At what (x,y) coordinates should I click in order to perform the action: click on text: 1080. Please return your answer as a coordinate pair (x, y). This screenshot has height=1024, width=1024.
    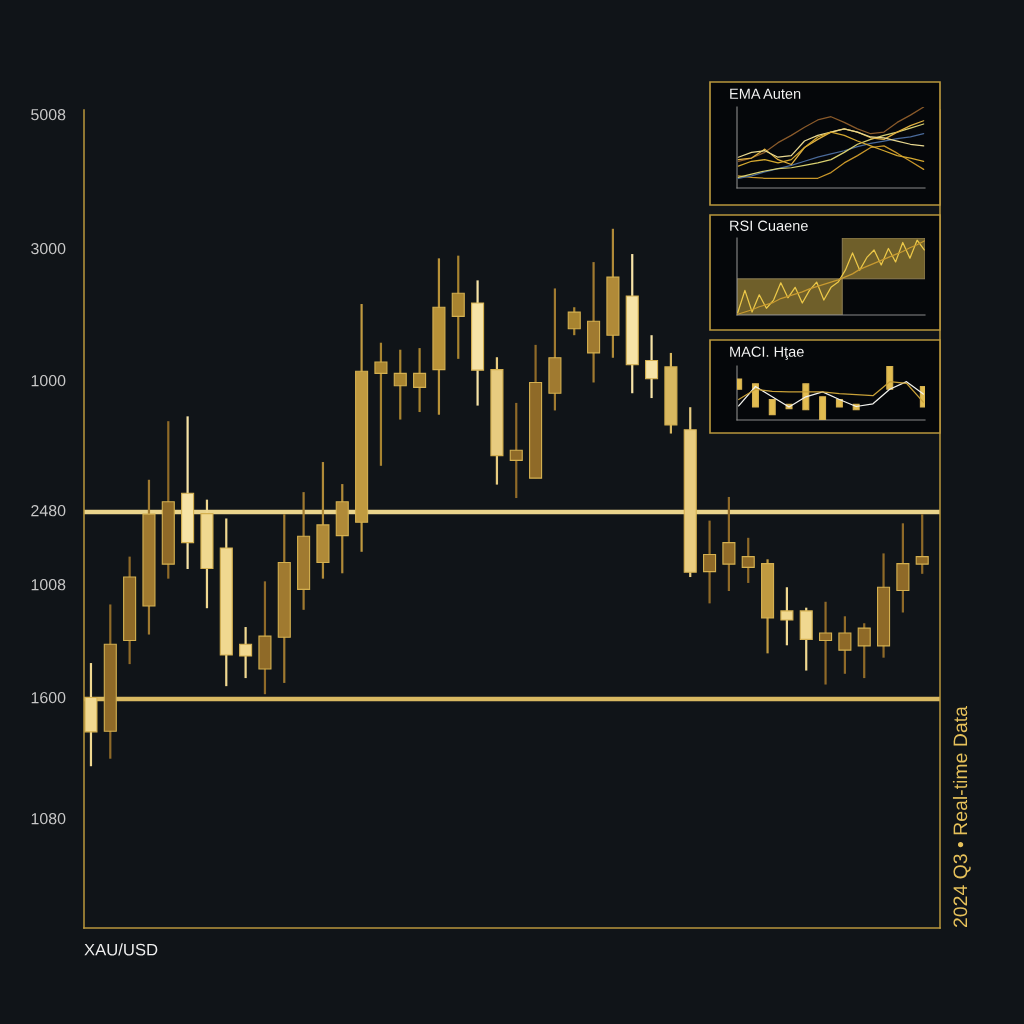
    Looking at the image, I should click on (48, 818).